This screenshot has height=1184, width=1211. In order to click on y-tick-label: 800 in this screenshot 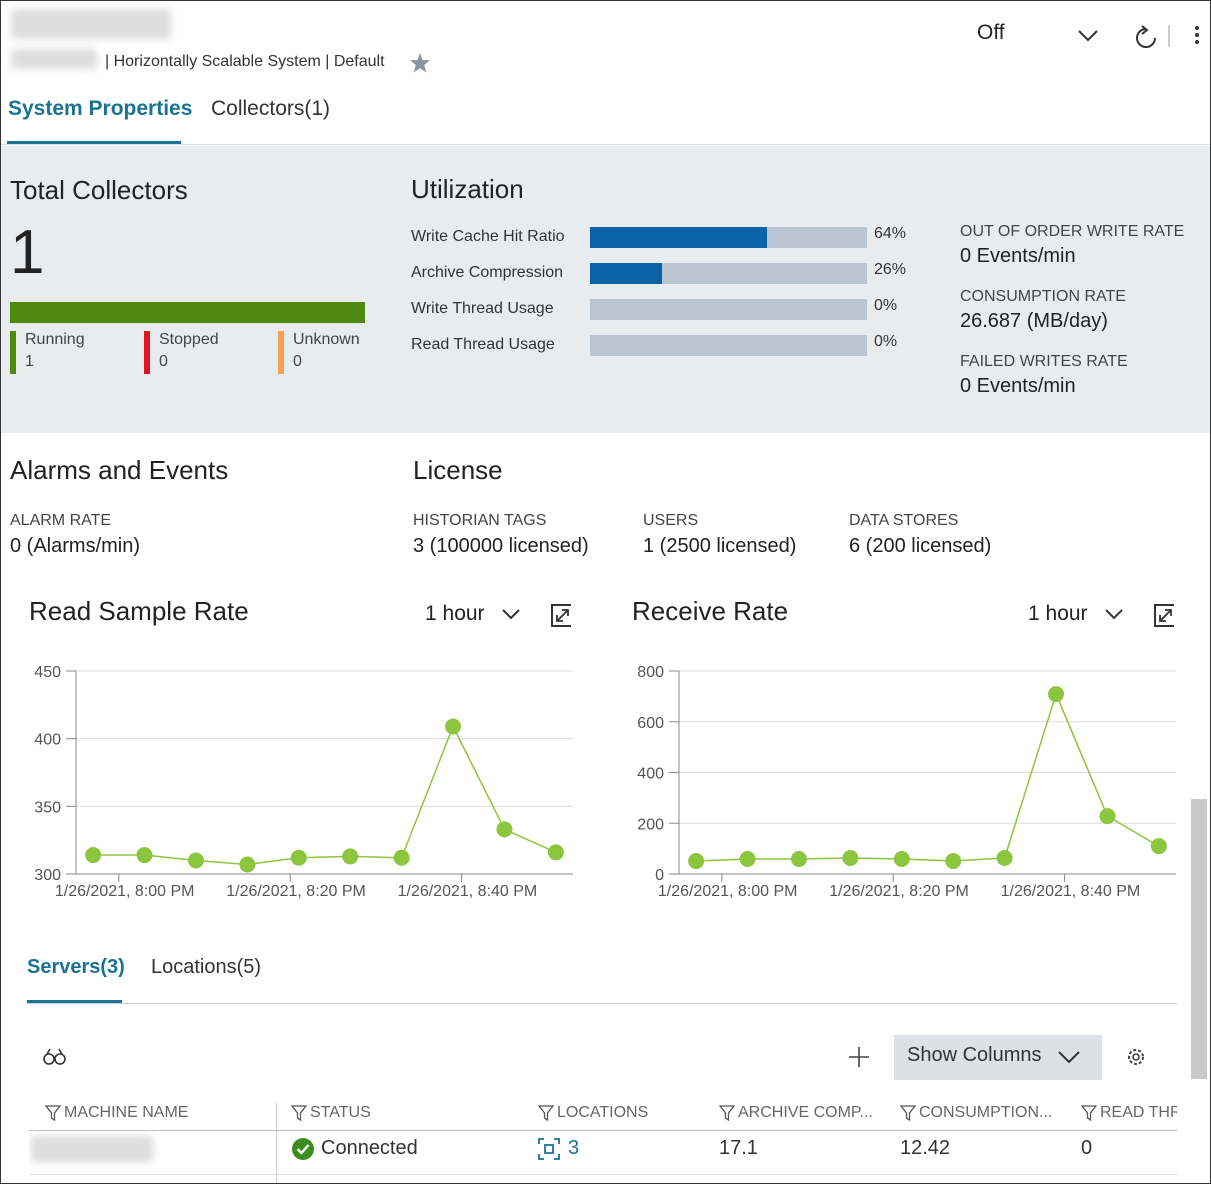, I will do `click(650, 672)`.